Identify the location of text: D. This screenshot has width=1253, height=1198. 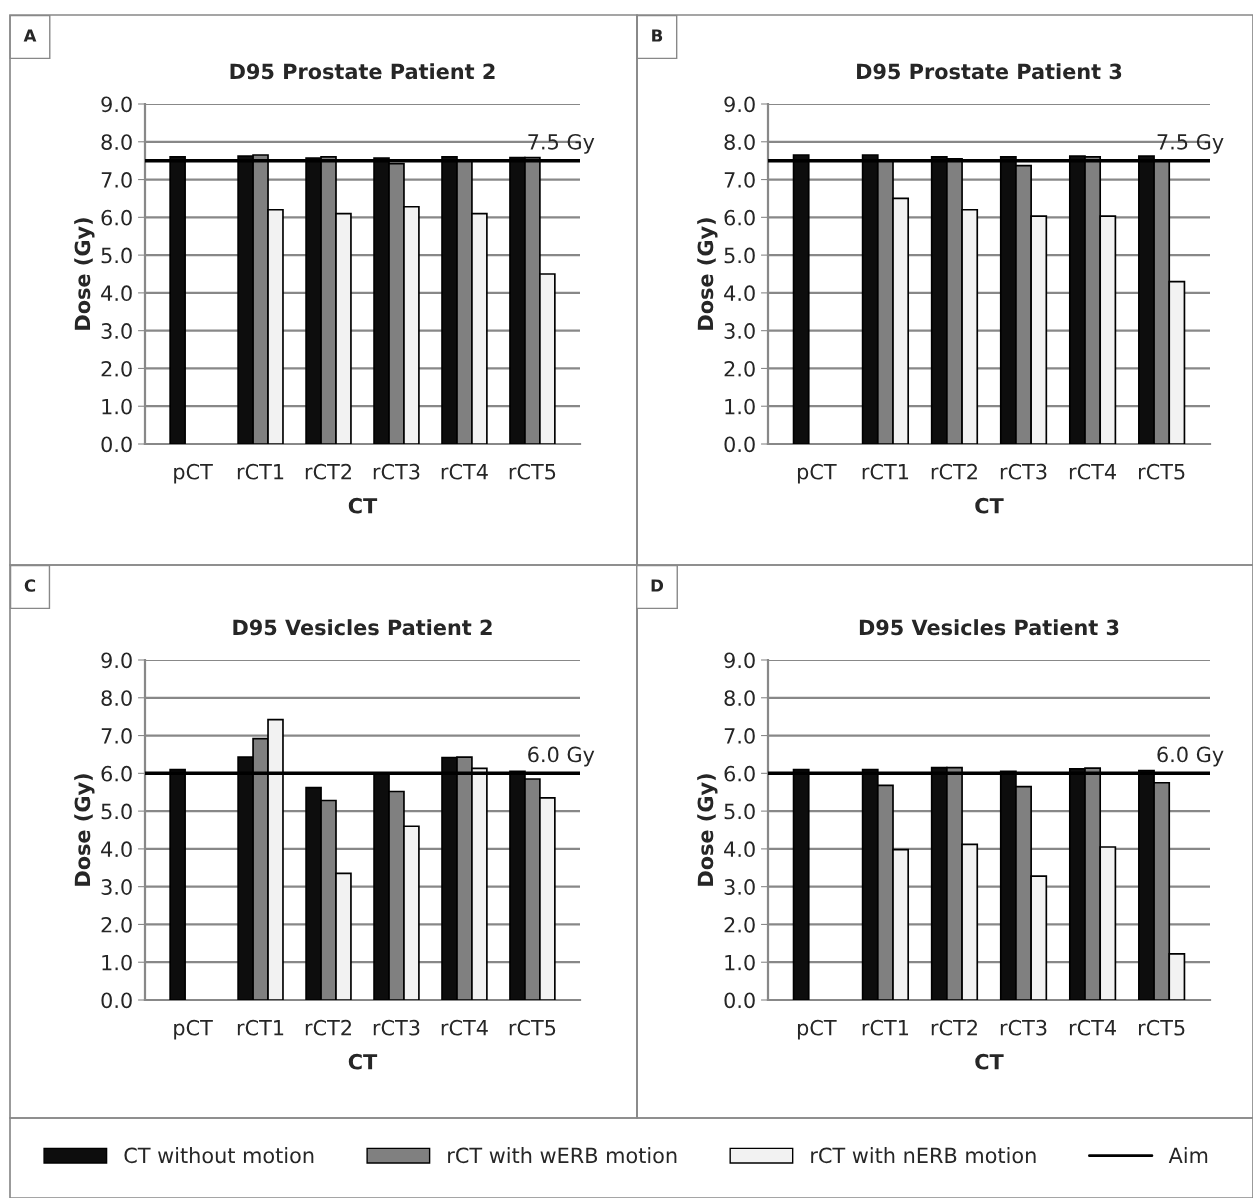
(657, 585).